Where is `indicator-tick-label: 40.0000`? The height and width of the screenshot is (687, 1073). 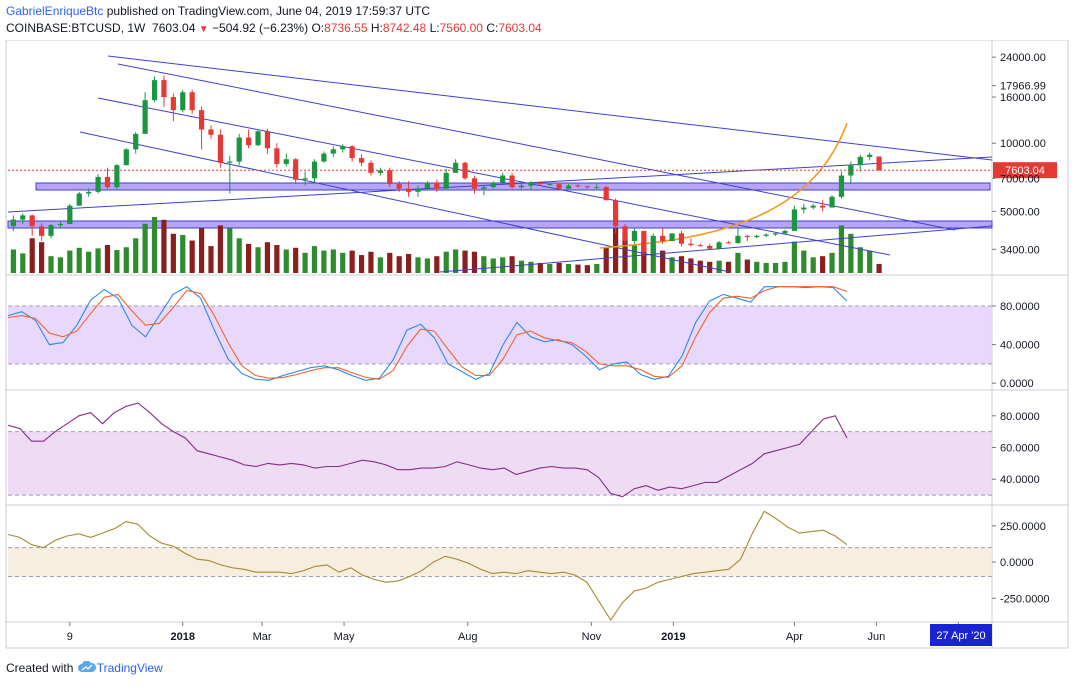 indicator-tick-label: 40.0000 is located at coordinates (1020, 480).